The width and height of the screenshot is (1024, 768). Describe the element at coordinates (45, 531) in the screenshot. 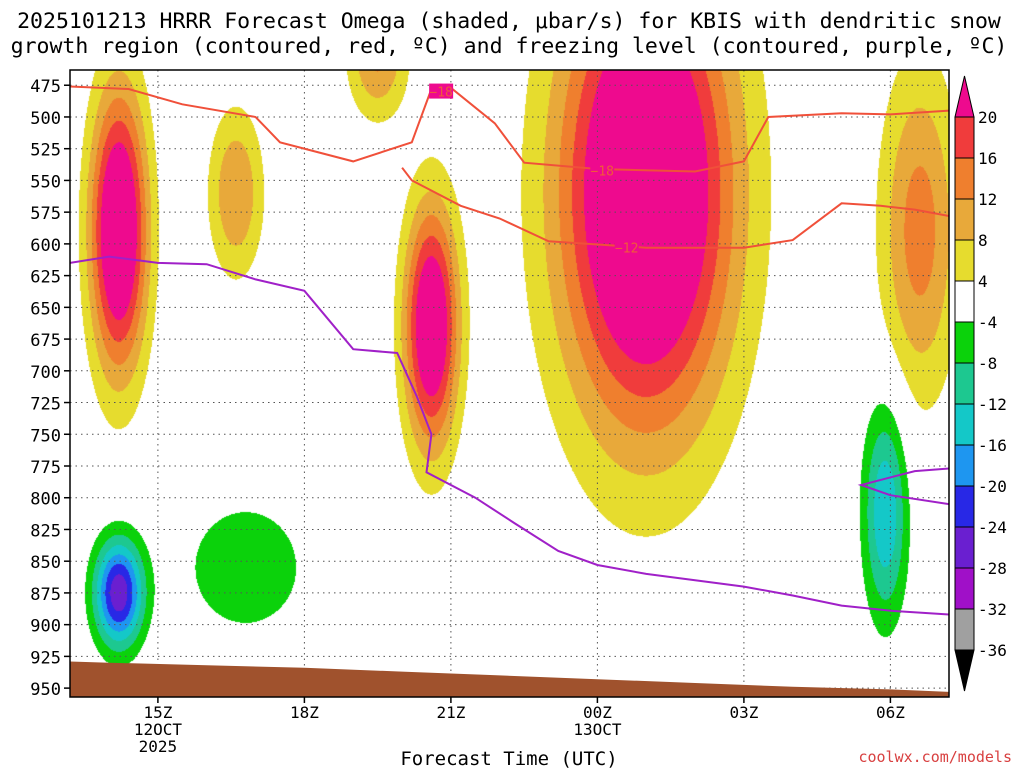

I see `y-tick-label: 825` at that location.